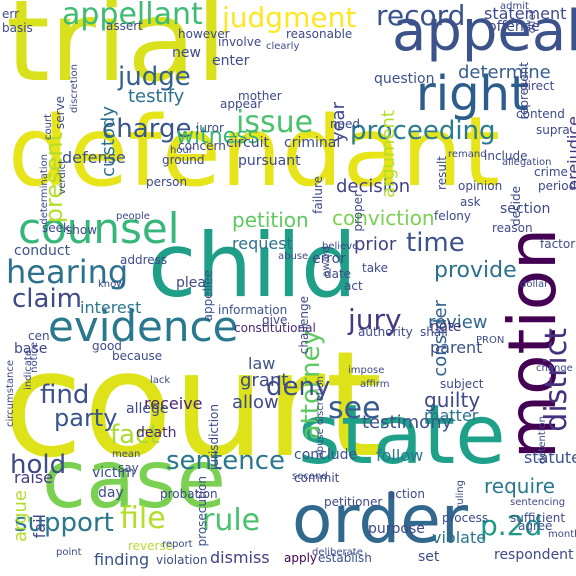  Describe the element at coordinates (456, 347) in the screenshot. I see `word: parent` at that location.